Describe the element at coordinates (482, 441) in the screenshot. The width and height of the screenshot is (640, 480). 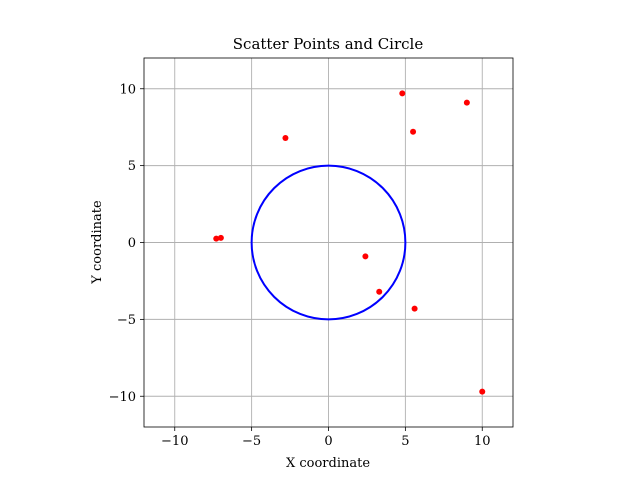
I see `x-tick-label: 10` at that location.